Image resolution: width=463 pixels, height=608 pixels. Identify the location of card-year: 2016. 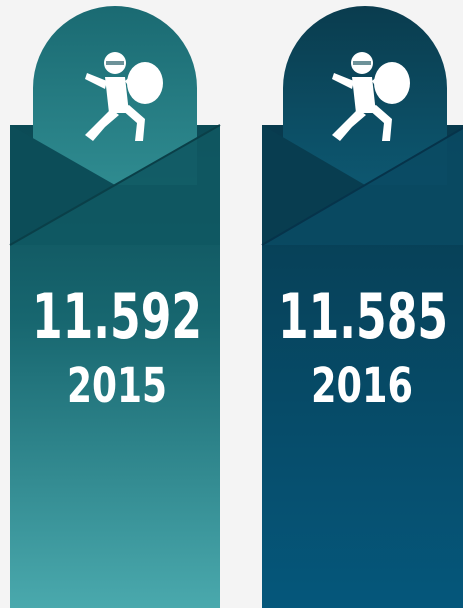
(362, 386).